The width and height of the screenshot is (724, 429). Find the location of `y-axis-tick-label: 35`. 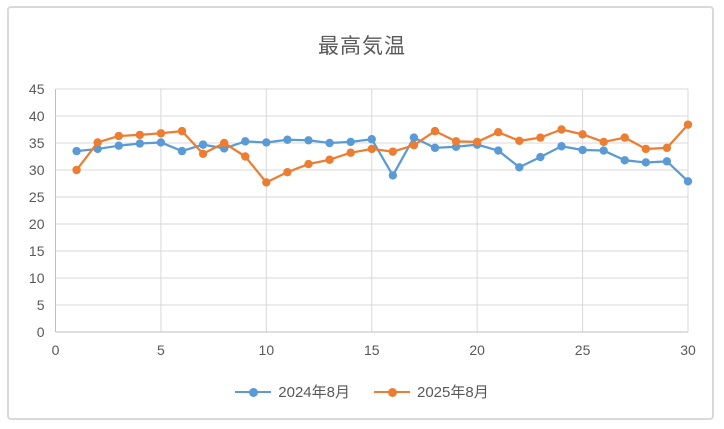

y-axis-tick-label: 35 is located at coordinates (37, 143).